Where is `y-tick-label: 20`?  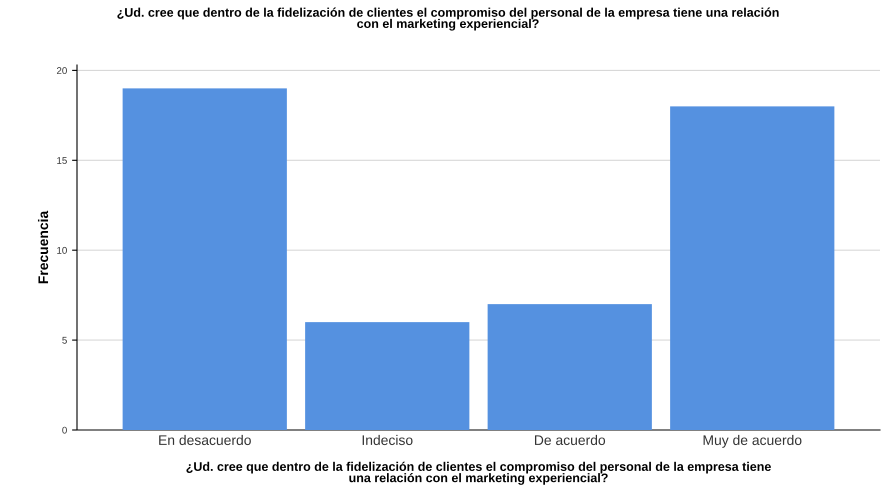
y-tick-label: 20 is located at coordinates (61, 70).